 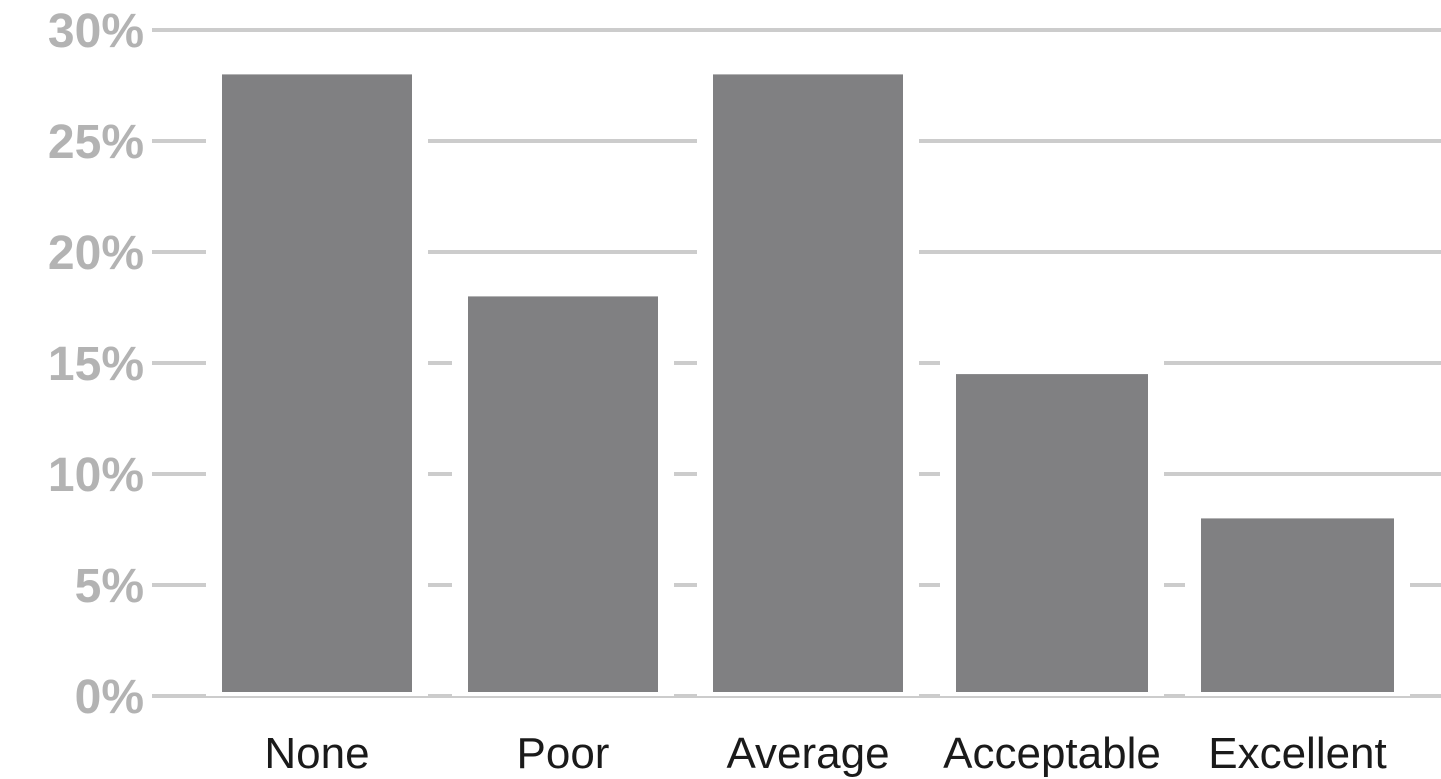 I want to click on y-tick-label-15: 15%, so click(x=96, y=364).